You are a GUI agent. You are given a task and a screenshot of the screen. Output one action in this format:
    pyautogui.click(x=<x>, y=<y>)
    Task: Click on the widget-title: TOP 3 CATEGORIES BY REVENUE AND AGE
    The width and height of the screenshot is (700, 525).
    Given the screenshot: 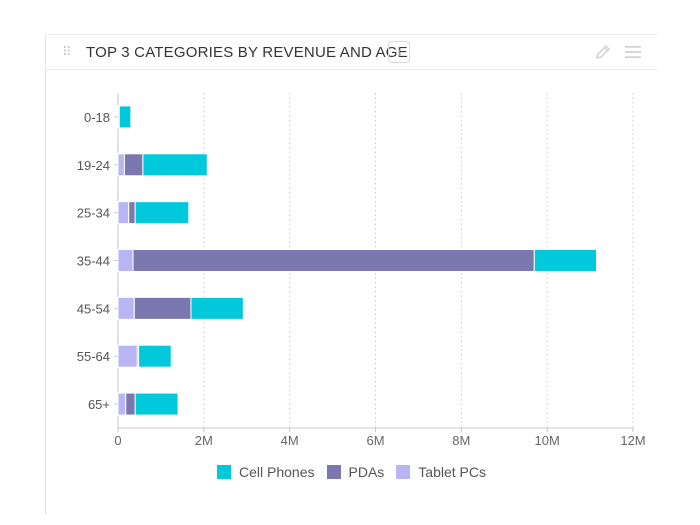 What is the action you would take?
    pyautogui.click(x=247, y=52)
    